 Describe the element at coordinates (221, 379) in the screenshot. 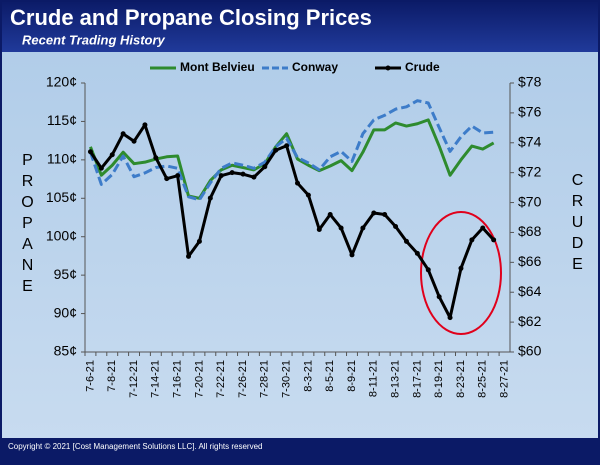

I see `x-tick-label: 7-22-21` at that location.